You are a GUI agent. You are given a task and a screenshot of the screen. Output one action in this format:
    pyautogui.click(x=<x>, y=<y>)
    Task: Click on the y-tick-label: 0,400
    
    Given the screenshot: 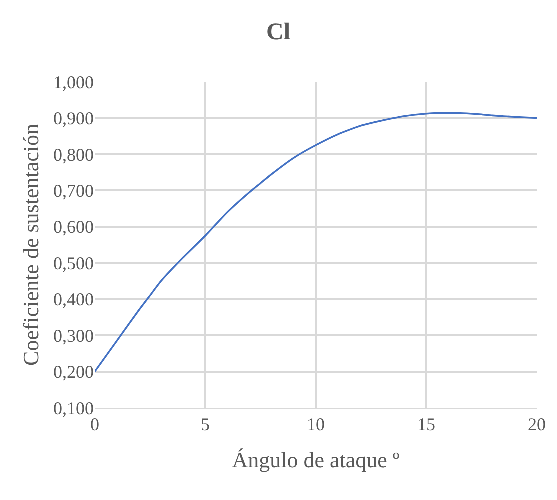 What is the action you would take?
    pyautogui.click(x=74, y=300)
    